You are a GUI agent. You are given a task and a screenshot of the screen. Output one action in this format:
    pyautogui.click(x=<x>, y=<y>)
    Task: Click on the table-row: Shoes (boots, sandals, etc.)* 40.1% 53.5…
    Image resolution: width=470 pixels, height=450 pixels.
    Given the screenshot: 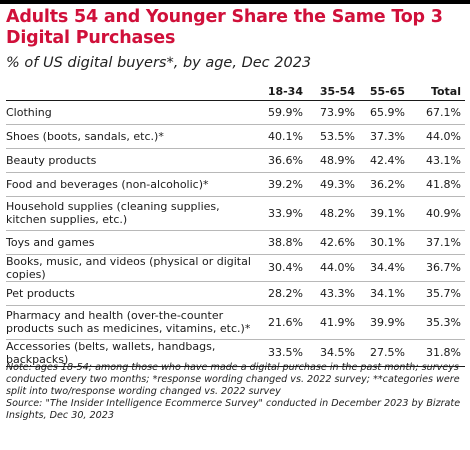 What is the action you would take?
    pyautogui.click(x=235, y=136)
    